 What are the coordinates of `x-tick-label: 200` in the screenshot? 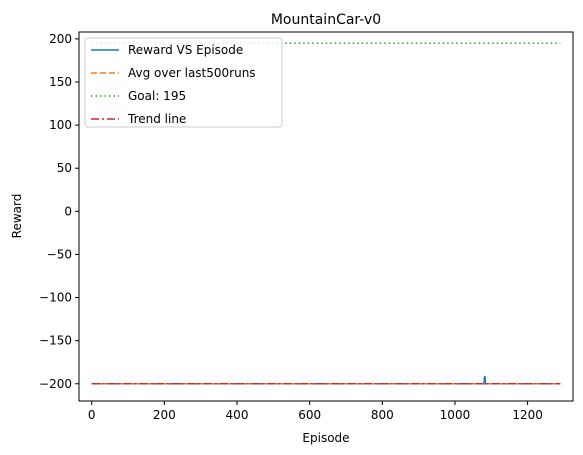 It's located at (164, 415).